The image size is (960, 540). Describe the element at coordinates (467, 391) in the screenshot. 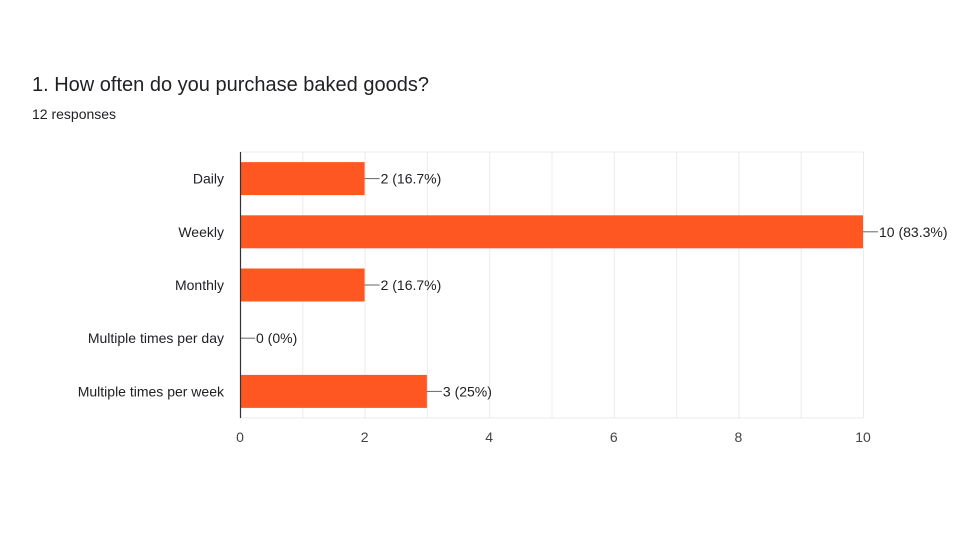

I see `data-label: 3 (25%)` at that location.